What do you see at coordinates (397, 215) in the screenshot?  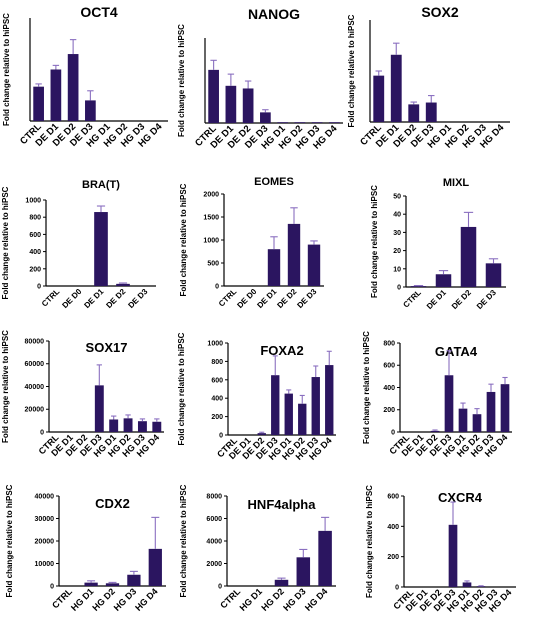 I see `y-tick-label: 40` at bounding box center [397, 215].